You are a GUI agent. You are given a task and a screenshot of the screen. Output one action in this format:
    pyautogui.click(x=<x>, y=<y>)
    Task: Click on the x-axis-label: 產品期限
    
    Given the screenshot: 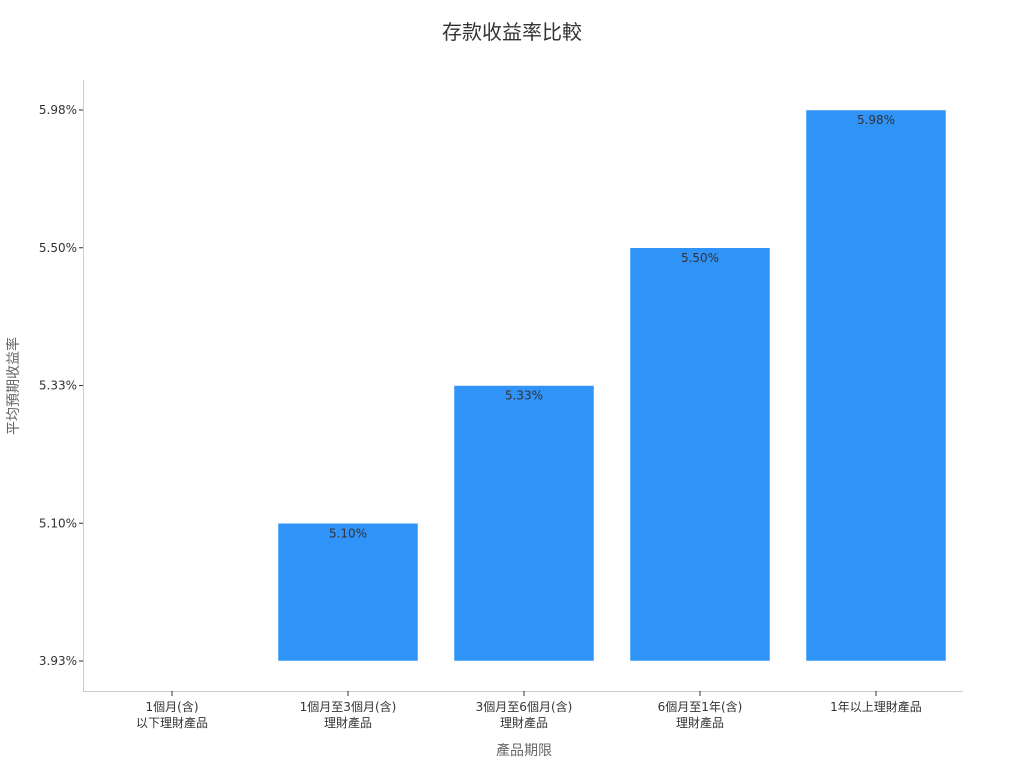 What is the action you would take?
    pyautogui.click(x=524, y=750)
    